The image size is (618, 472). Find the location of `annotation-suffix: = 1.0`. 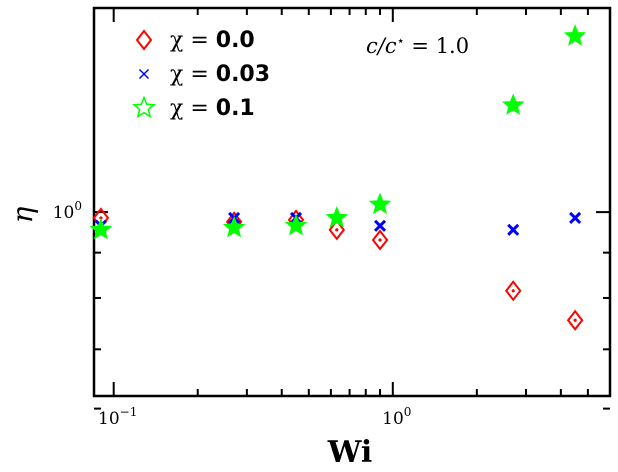

annotation-suffix: = 1.0 is located at coordinates (437, 46).